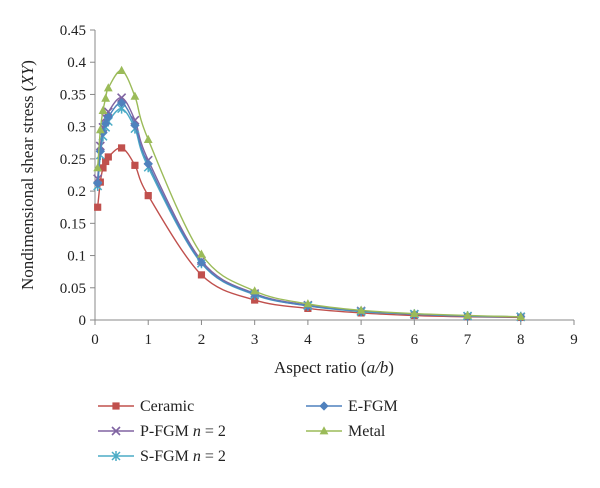 This screenshot has width=600, height=488. Describe the element at coordinates (73, 31) in the screenshot. I see `y-tick-label: 0.45` at that location.